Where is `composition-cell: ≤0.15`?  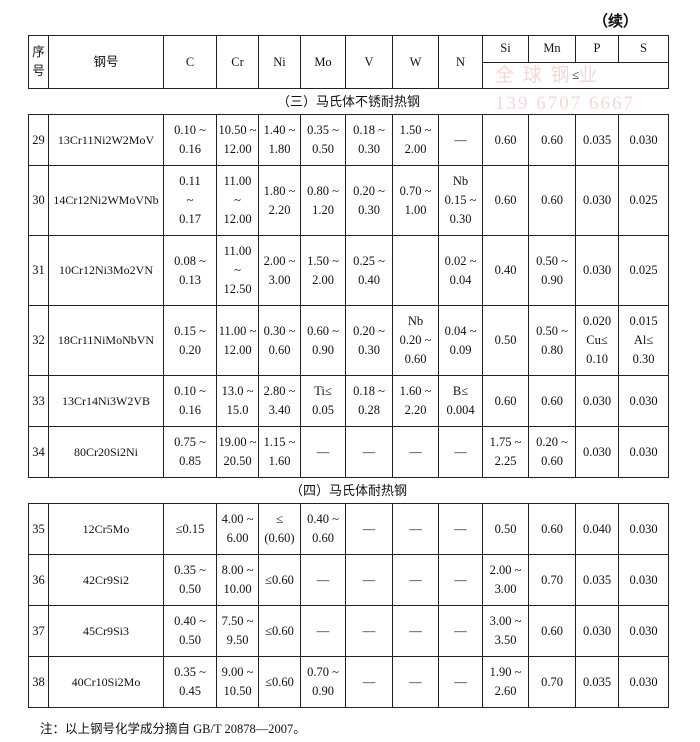
composition-cell: ≤0.15 is located at coordinates (190, 529).